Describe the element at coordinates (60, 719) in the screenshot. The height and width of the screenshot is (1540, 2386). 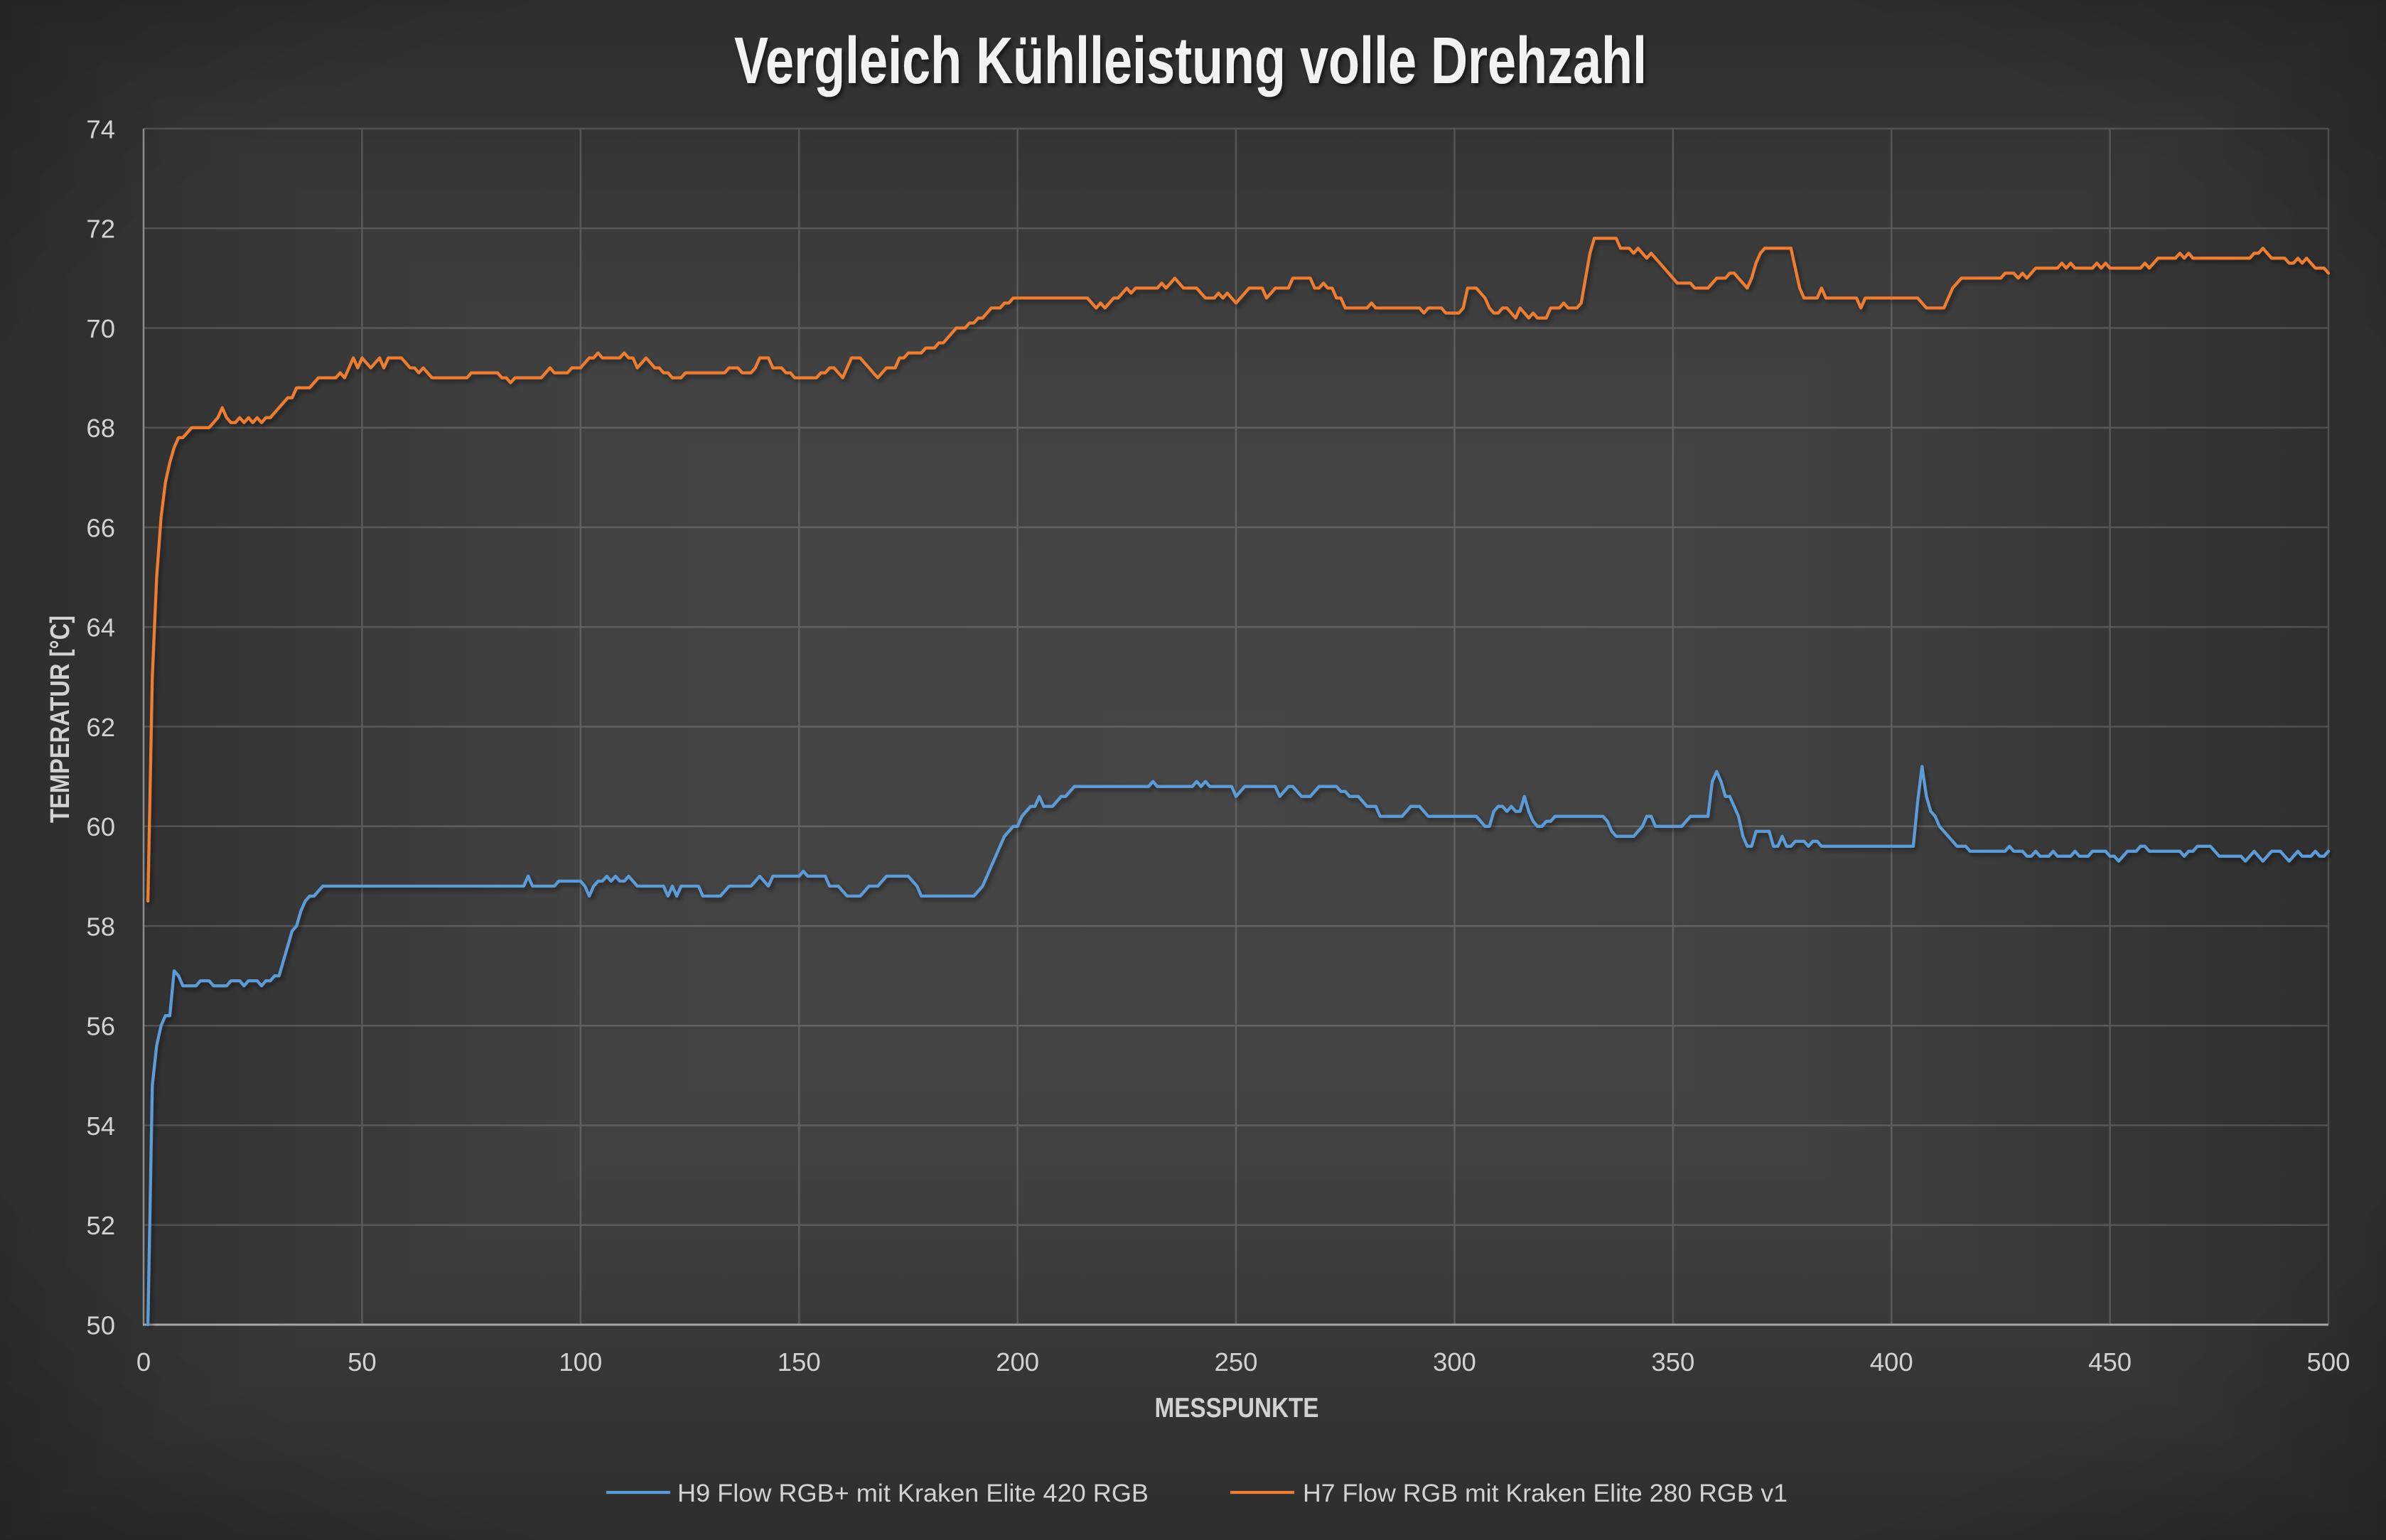
I see `svg-text: TEMPERATUR [°C]` at that location.